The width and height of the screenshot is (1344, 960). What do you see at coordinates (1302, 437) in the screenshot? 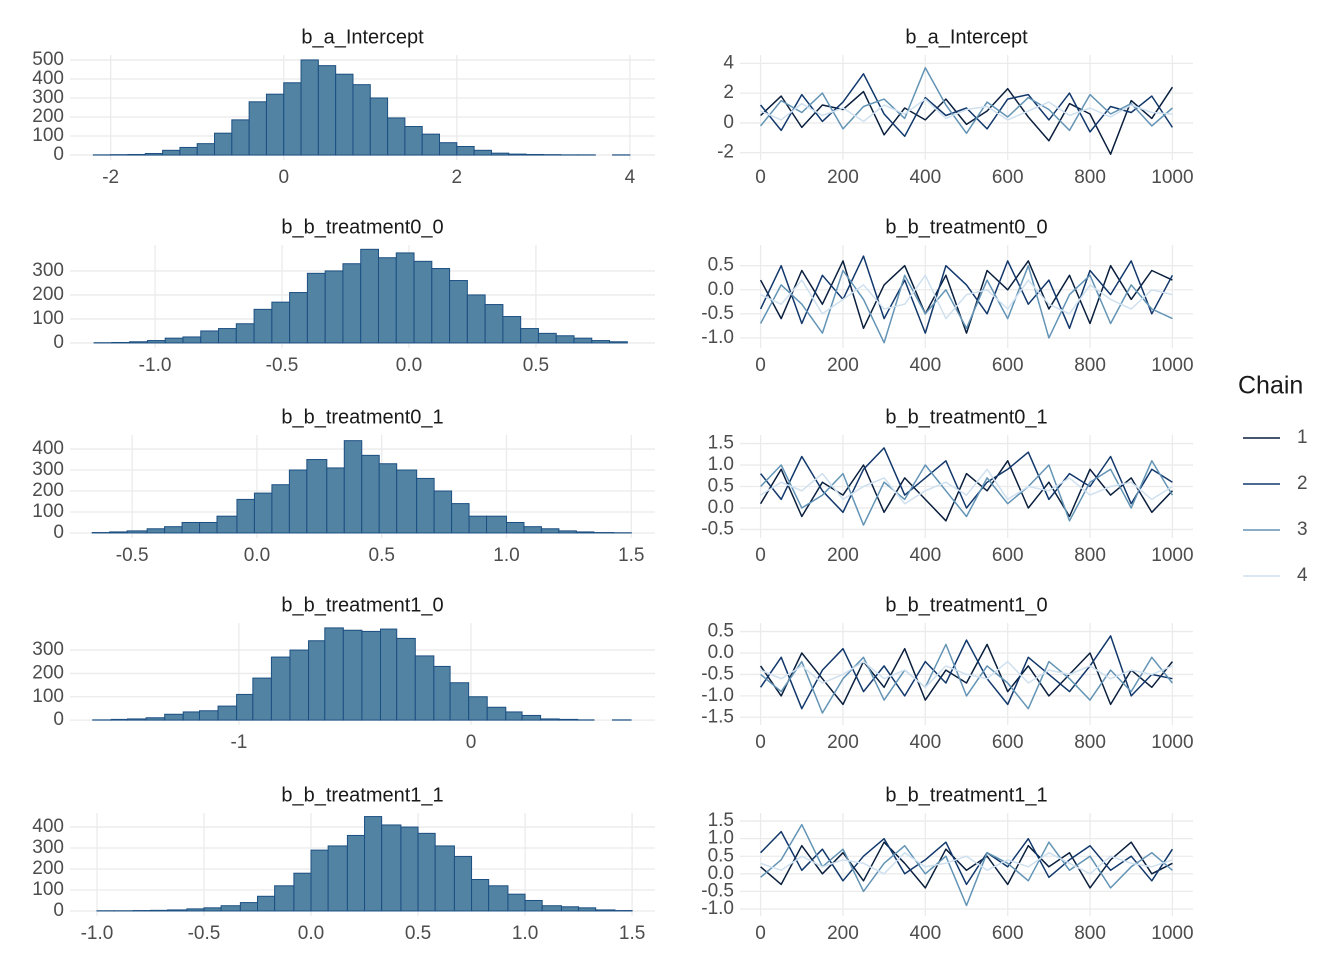
I see `legend-label: 1` at bounding box center [1302, 437].